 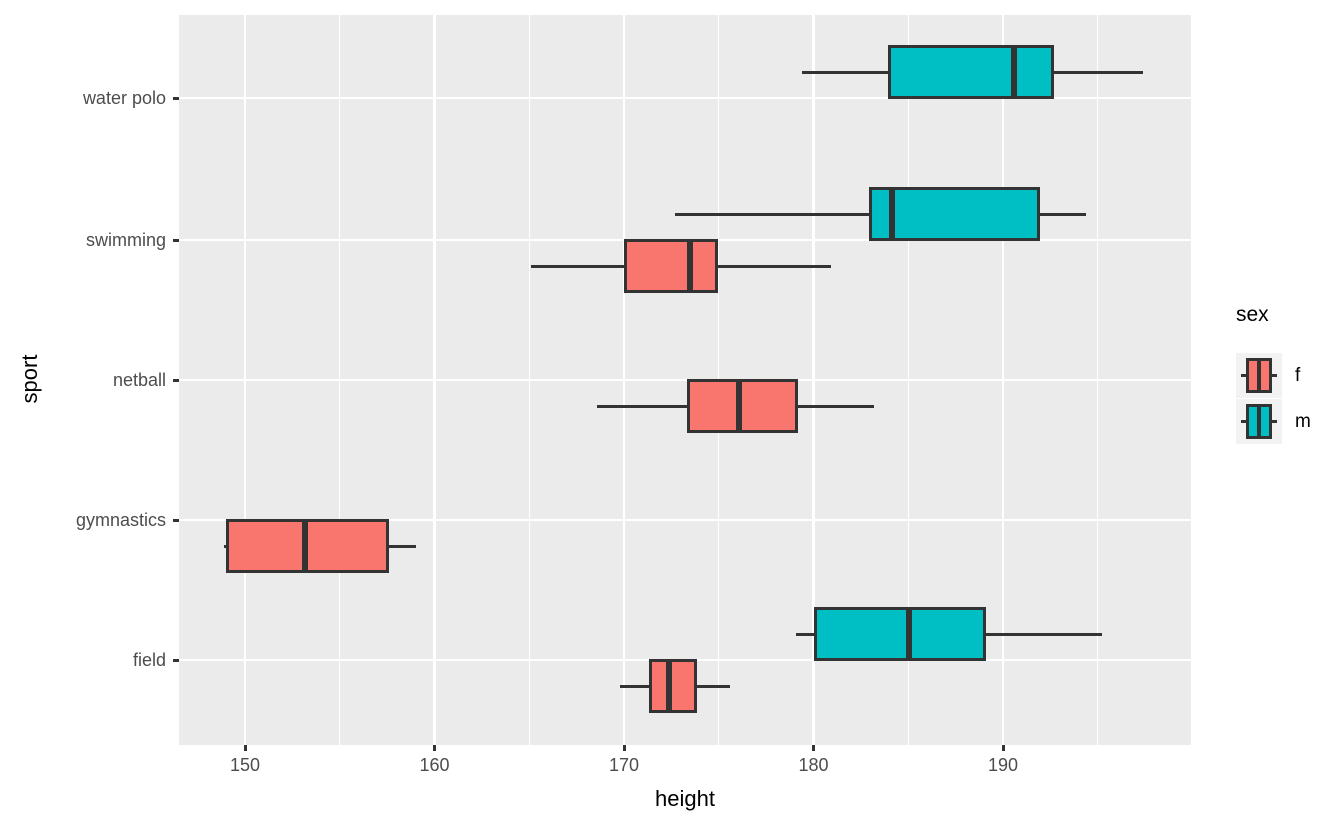 I want to click on x-tick-label: 160, so click(x=434, y=765).